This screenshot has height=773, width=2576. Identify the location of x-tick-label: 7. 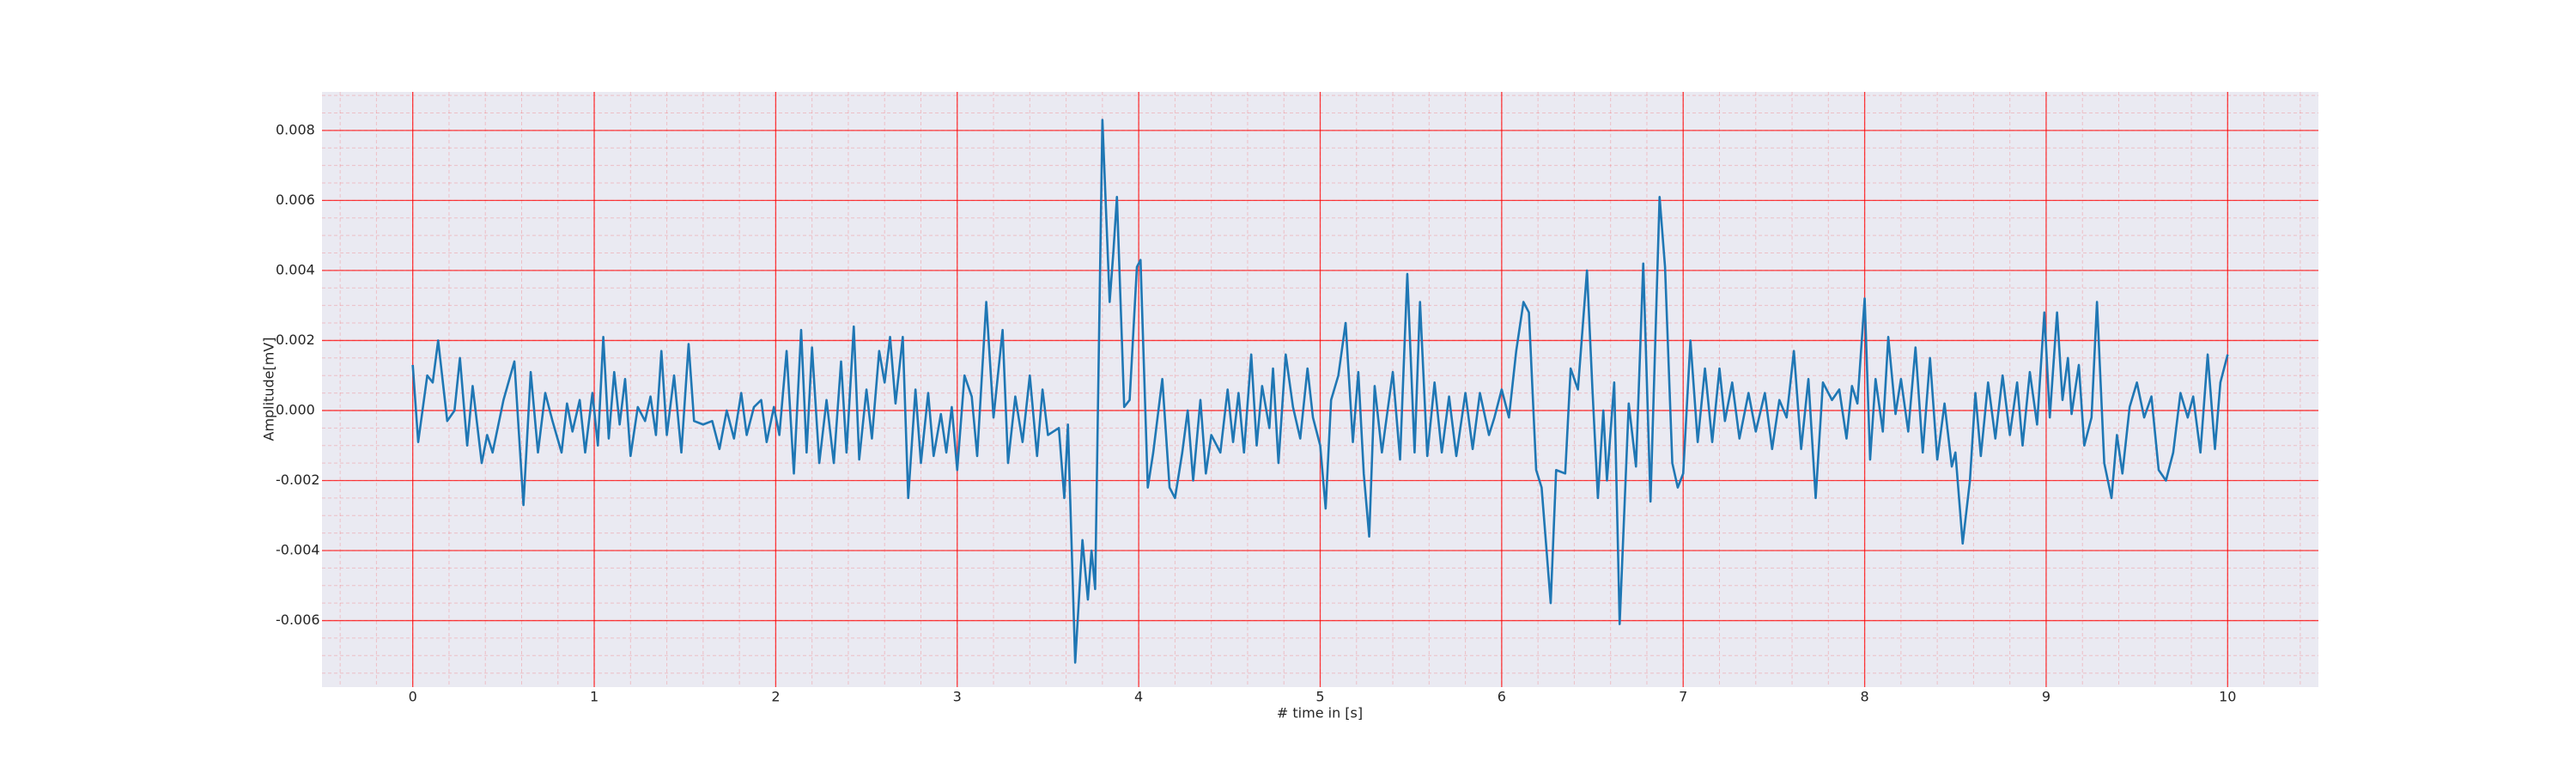
(1683, 697).